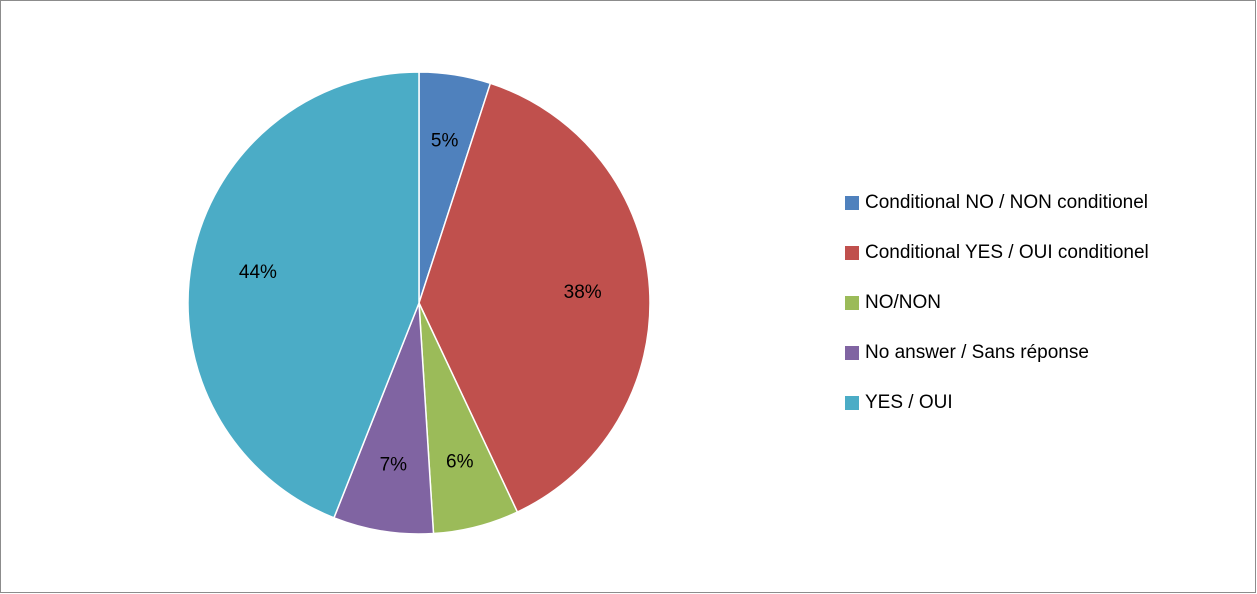  I want to click on legend-label: YES / OUI, so click(909, 402).